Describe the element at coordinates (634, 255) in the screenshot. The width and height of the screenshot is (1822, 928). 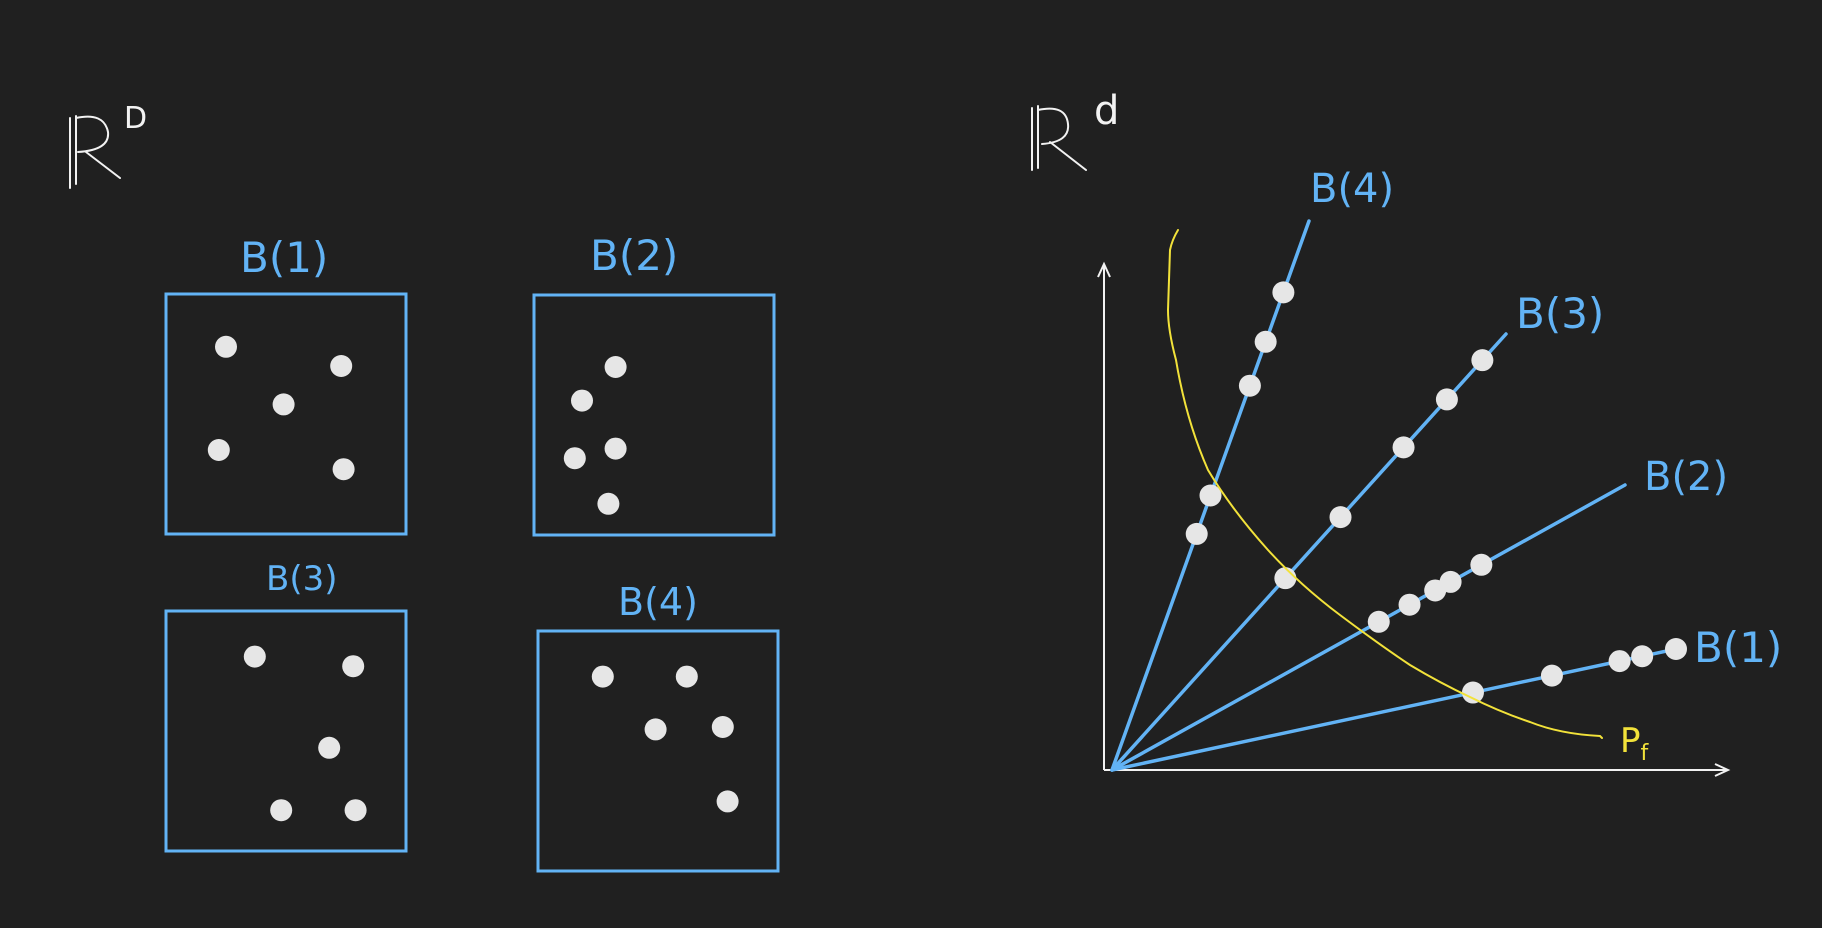
I see `box-b2-label: B(2)` at that location.